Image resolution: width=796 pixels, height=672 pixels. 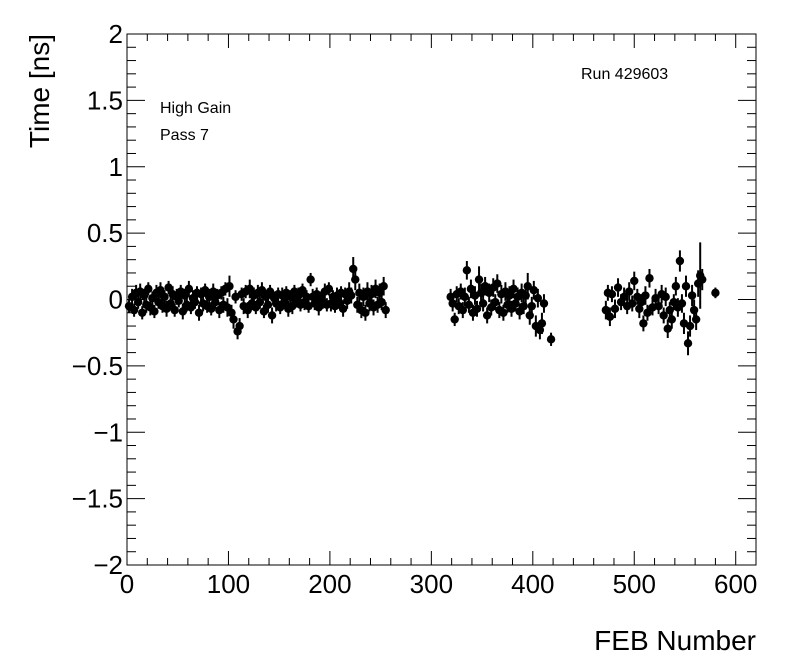 What do you see at coordinates (97, 299) in the screenshot?
I see `y-tick-labels: 2 1.5 1 0.5 0 −0.5 −1 −1.5 −2` at bounding box center [97, 299].